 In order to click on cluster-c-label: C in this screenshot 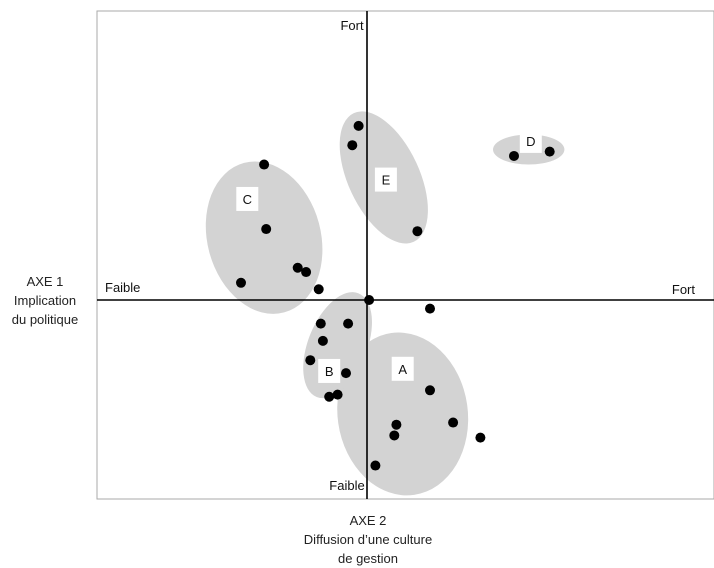, I will do `click(247, 199)`.